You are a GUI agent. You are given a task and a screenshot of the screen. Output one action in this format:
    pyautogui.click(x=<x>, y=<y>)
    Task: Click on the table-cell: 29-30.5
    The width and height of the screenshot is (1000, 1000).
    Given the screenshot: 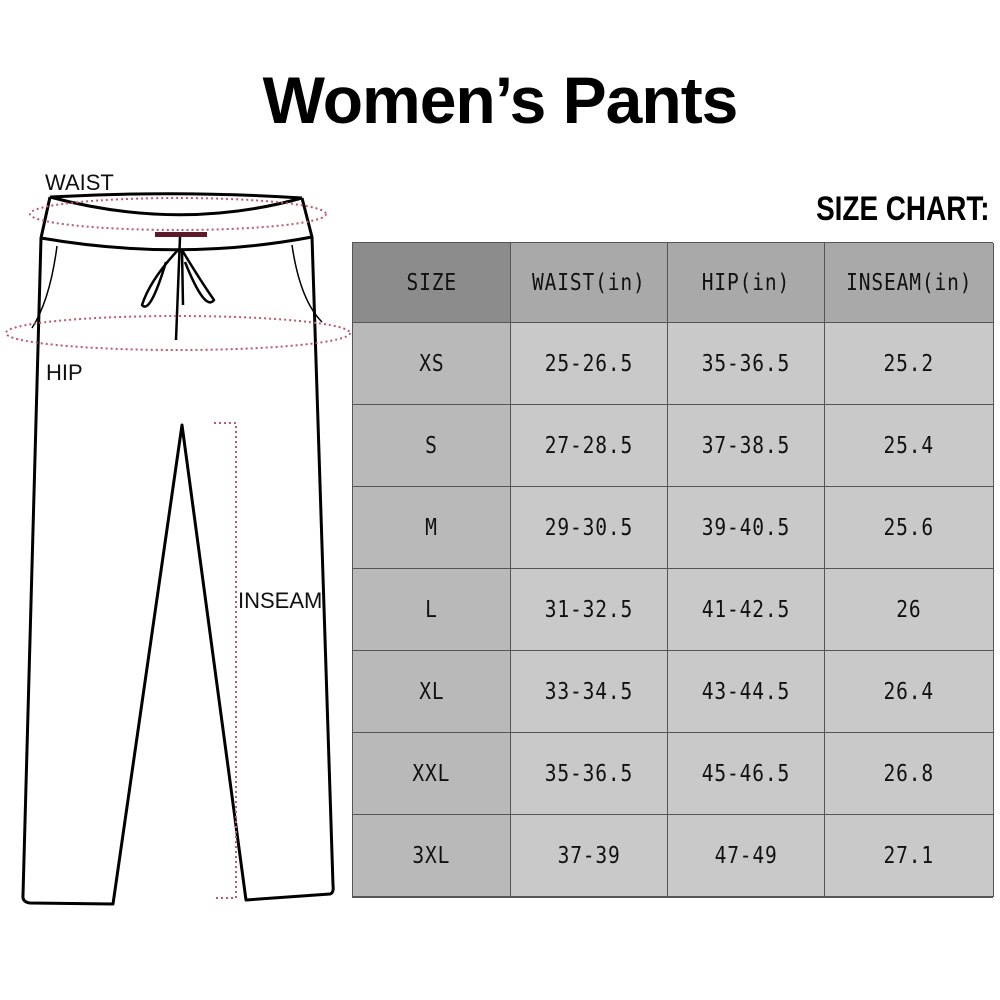 What is the action you would take?
    pyautogui.click(x=589, y=528)
    